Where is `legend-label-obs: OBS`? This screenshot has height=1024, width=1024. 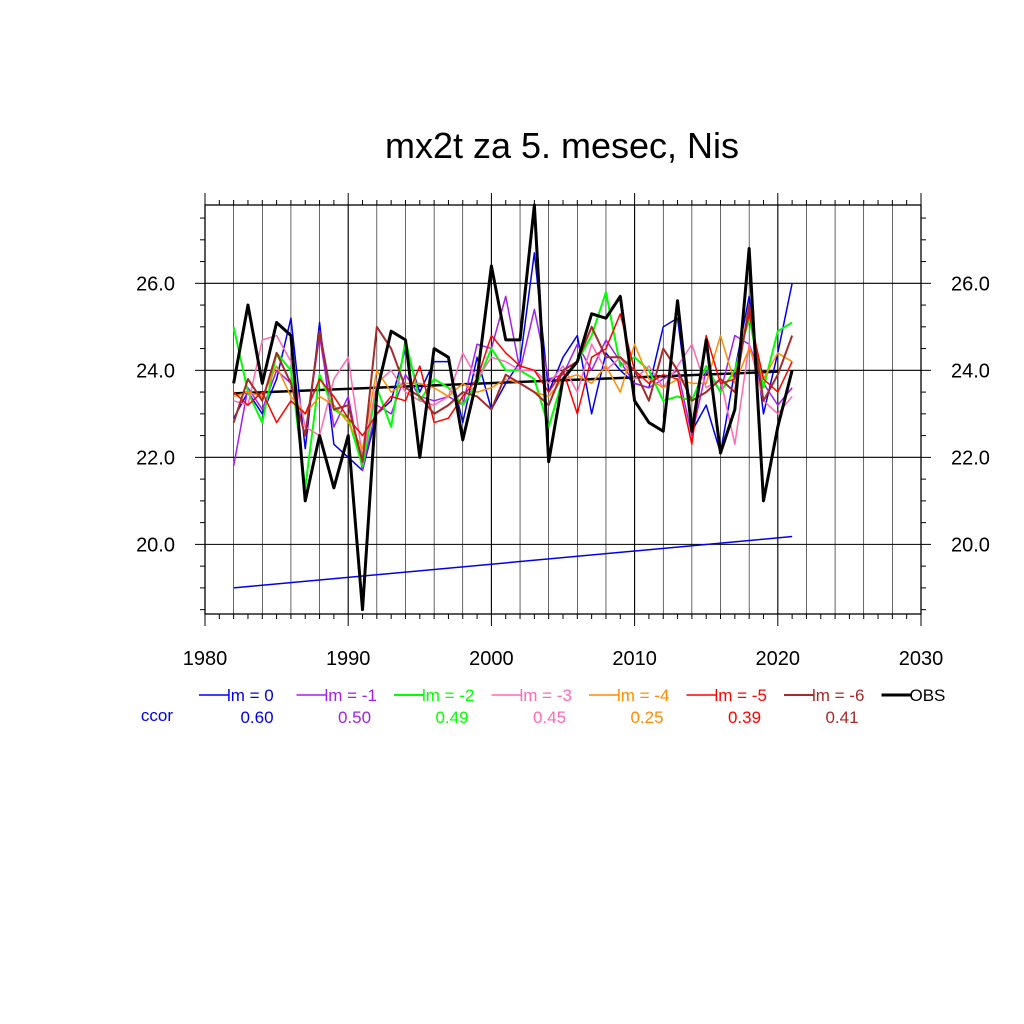 legend-label-obs: OBS is located at coordinates (928, 695).